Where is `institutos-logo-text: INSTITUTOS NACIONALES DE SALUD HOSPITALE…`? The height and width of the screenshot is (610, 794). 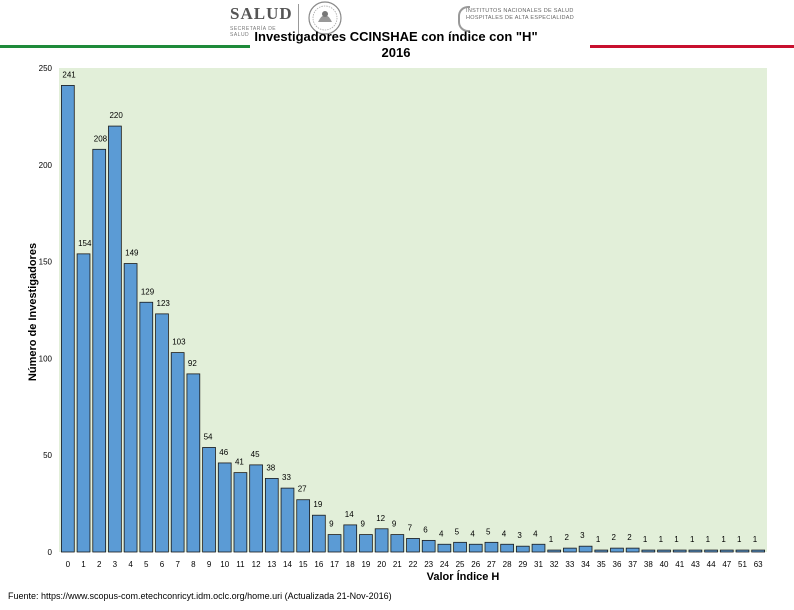
institutos-logo-text: INSTITUTOS NACIONALES DE SALUD HOSPITALE… is located at coordinates (520, 14).